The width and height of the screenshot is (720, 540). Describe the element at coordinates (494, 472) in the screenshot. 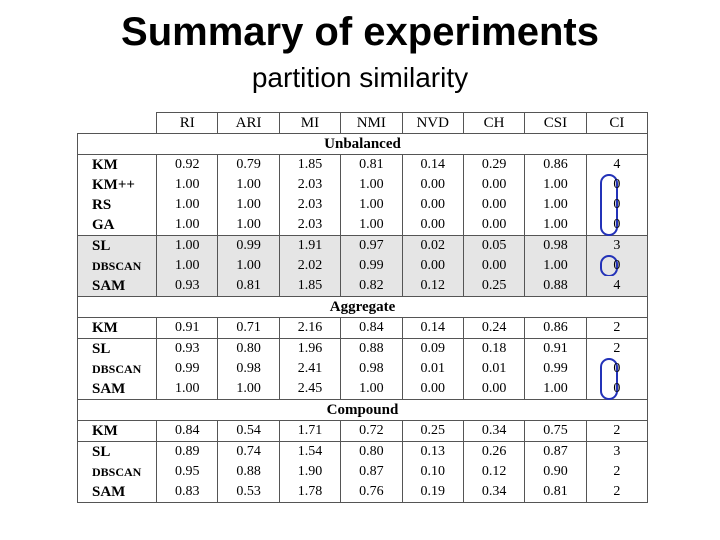

I see `cell-ch: 0.12` at that location.